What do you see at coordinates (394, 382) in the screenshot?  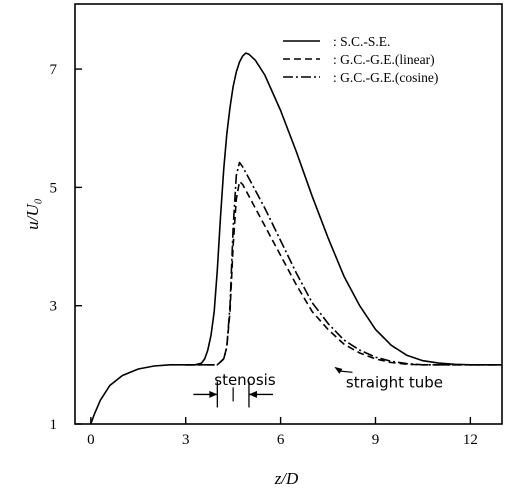 I see `annotation-straight-tube: straight tube` at bounding box center [394, 382].